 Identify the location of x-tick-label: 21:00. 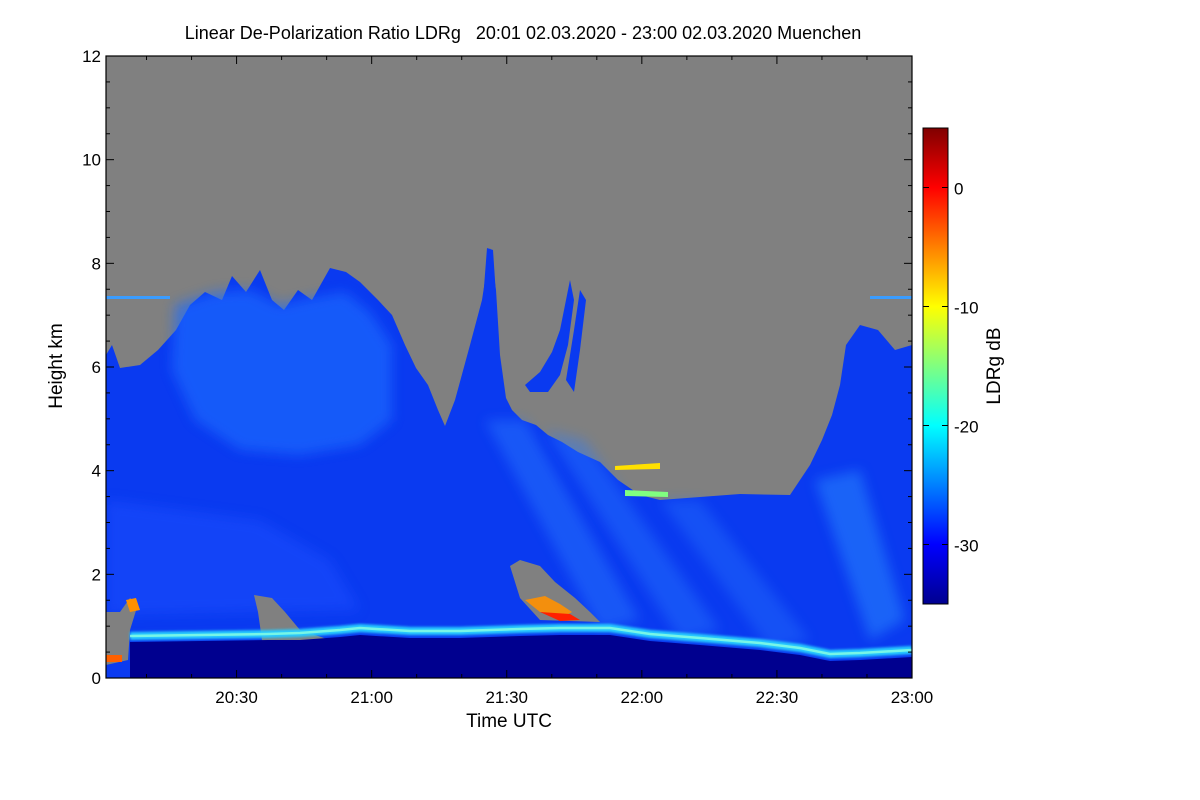
(371, 697).